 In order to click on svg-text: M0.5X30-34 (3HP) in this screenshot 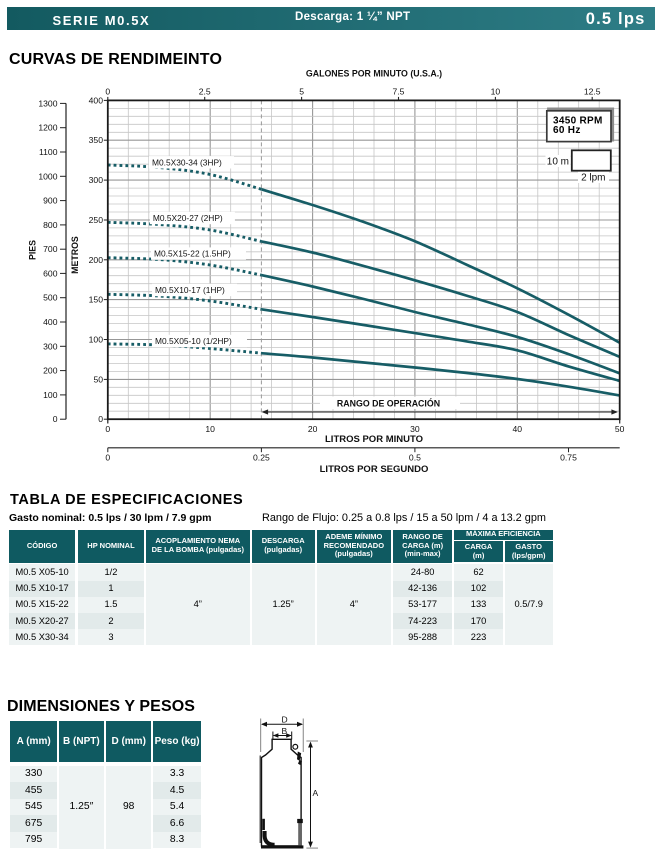, I will do `click(187, 162)`.